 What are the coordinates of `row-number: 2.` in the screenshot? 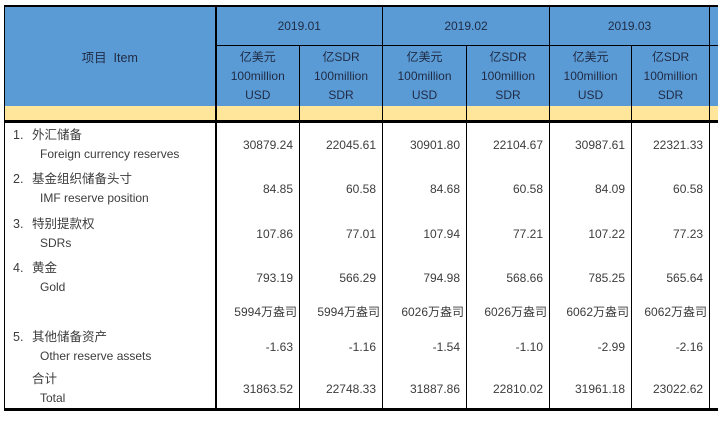 It's located at (22, 179).